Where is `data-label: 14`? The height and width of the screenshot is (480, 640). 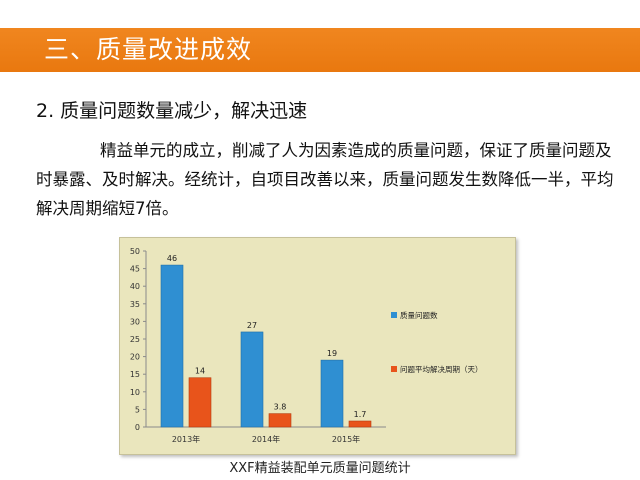
data-label: 14 is located at coordinates (200, 371).